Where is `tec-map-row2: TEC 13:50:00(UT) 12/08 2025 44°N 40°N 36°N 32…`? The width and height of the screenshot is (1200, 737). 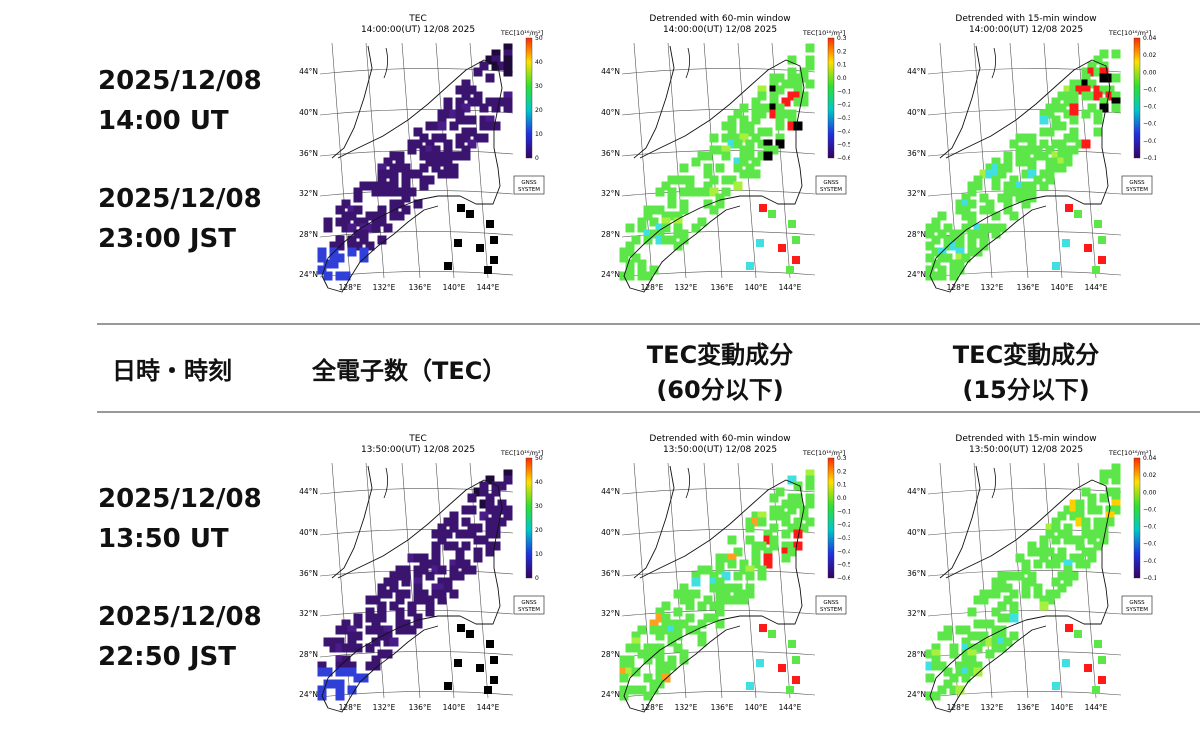
tec-map-row2: TEC 13:50:00(UT) 12/08 2025 44°N 40°N 36°N 32… is located at coordinates (423, 573).